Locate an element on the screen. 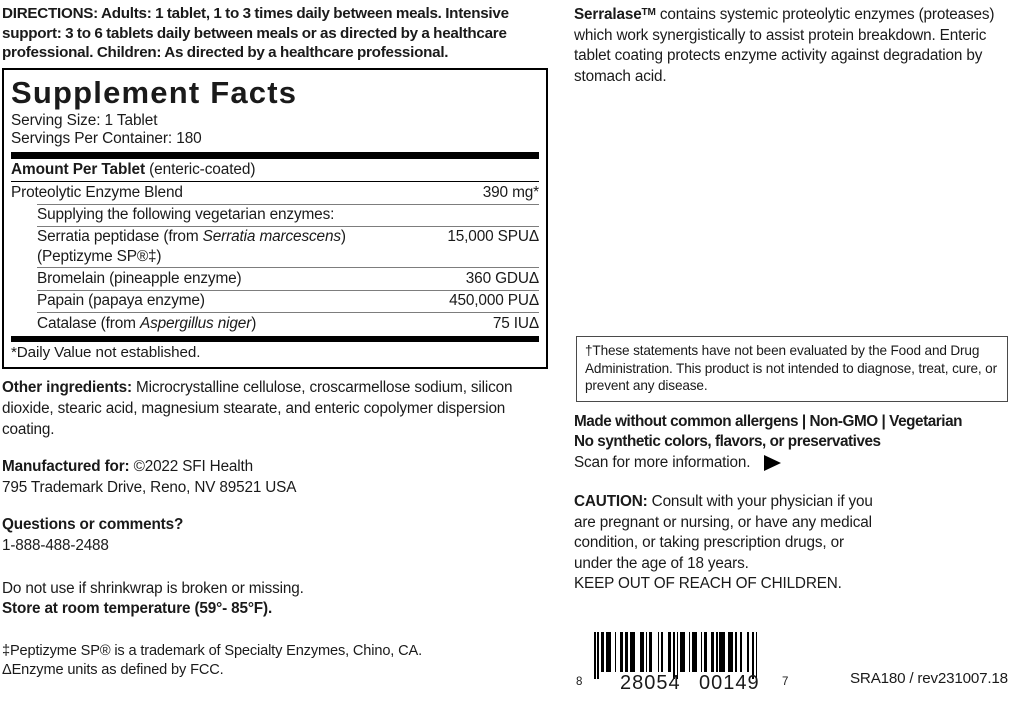 This screenshot has width=1024, height=707. barcode-group-a: 28054 is located at coordinates (650, 683).